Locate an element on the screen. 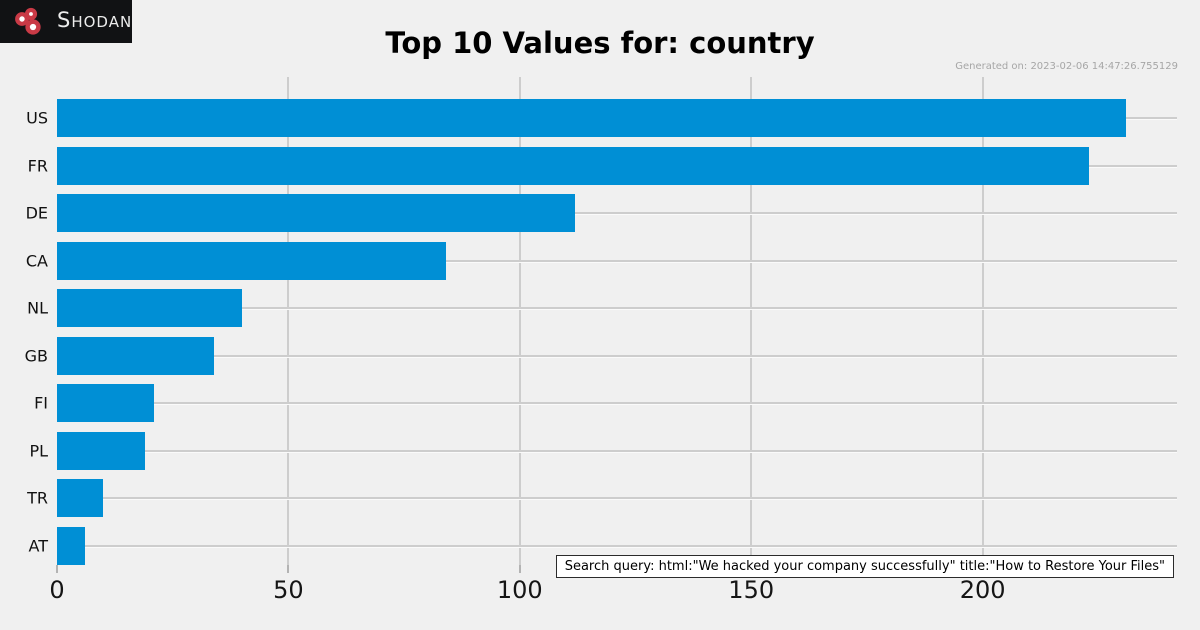 The height and width of the screenshot is (630, 1200). bar-ca is located at coordinates (251, 260).